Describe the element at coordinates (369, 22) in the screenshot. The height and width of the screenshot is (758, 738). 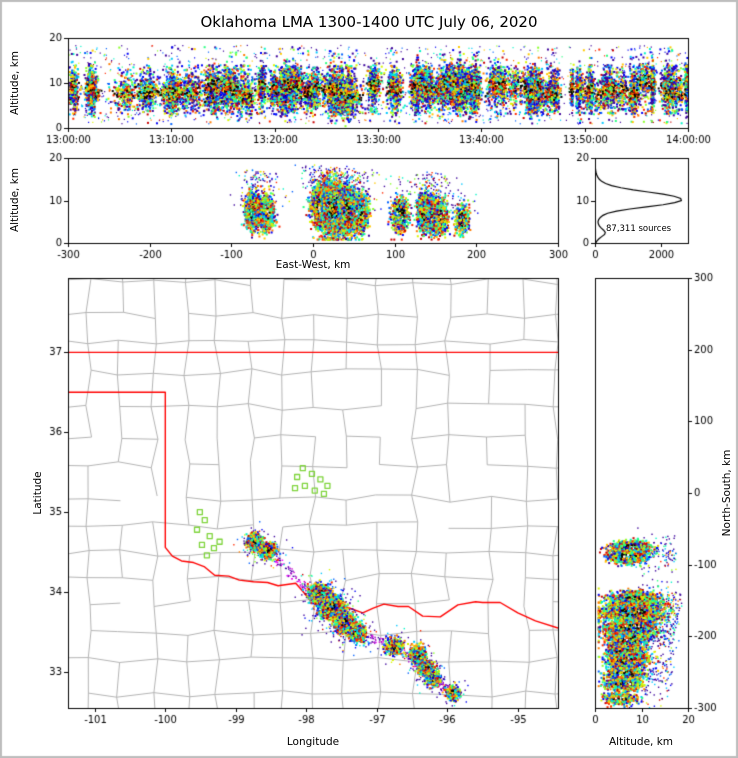
I see `figure-title: Oklahoma LMA 1300-1400 UTC July 06, 2020` at that location.